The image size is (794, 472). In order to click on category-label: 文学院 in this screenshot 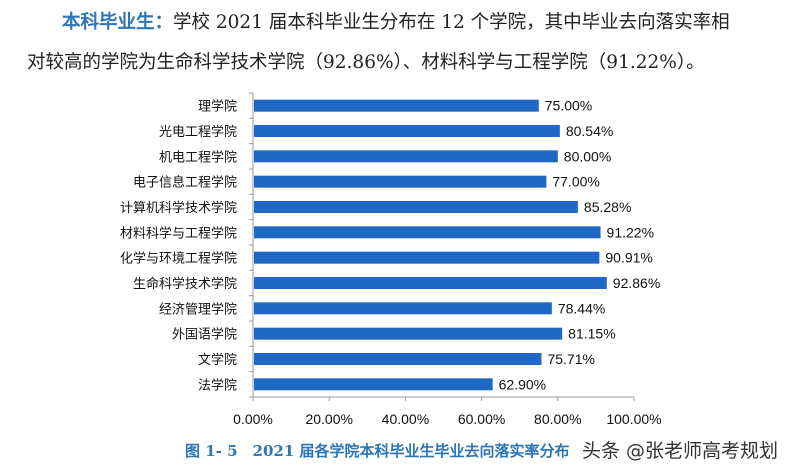, I will do `click(217, 360)`.